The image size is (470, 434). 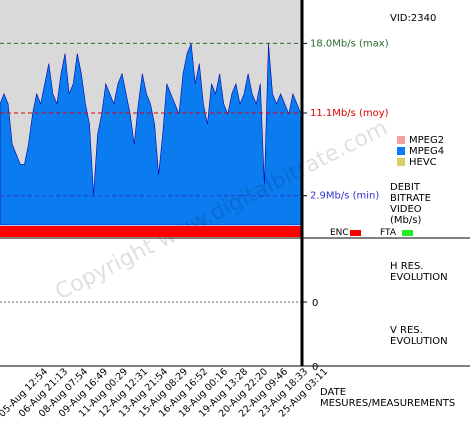 I want to click on flag-label: ENC, so click(x=339, y=233).